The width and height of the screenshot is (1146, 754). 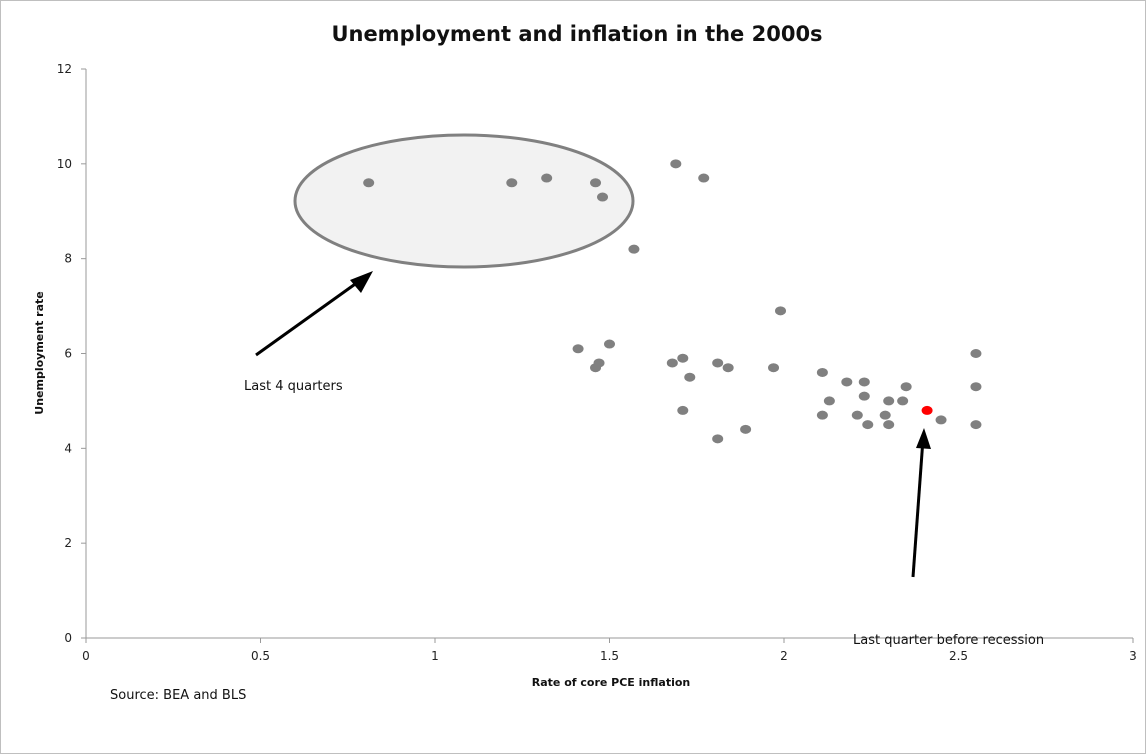 I want to click on y-tick-label: 2, so click(x=68, y=543).